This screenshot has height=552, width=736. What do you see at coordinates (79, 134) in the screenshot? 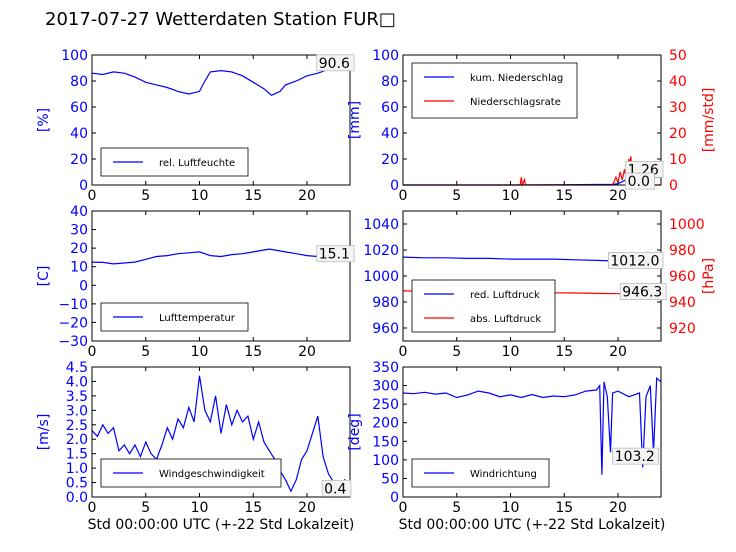
I see `top-left-y-tick-label: 40` at bounding box center [79, 134].